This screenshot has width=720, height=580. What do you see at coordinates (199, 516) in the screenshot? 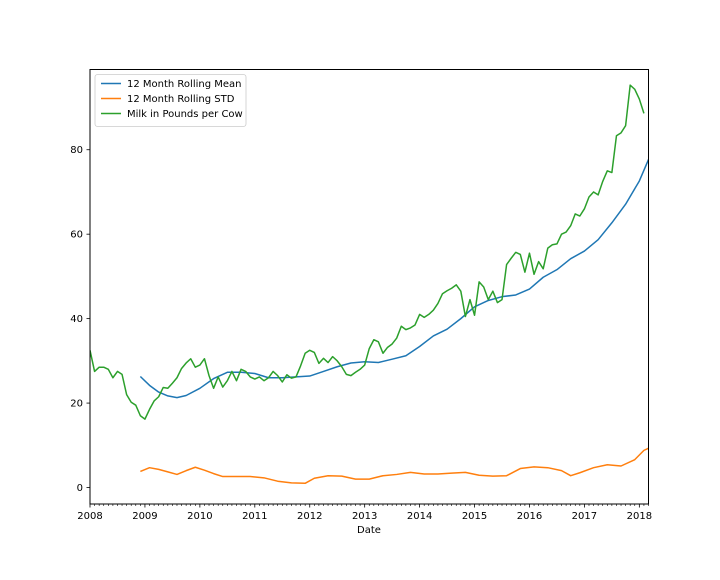
I see `x-tick-label: 2010` at bounding box center [199, 516].